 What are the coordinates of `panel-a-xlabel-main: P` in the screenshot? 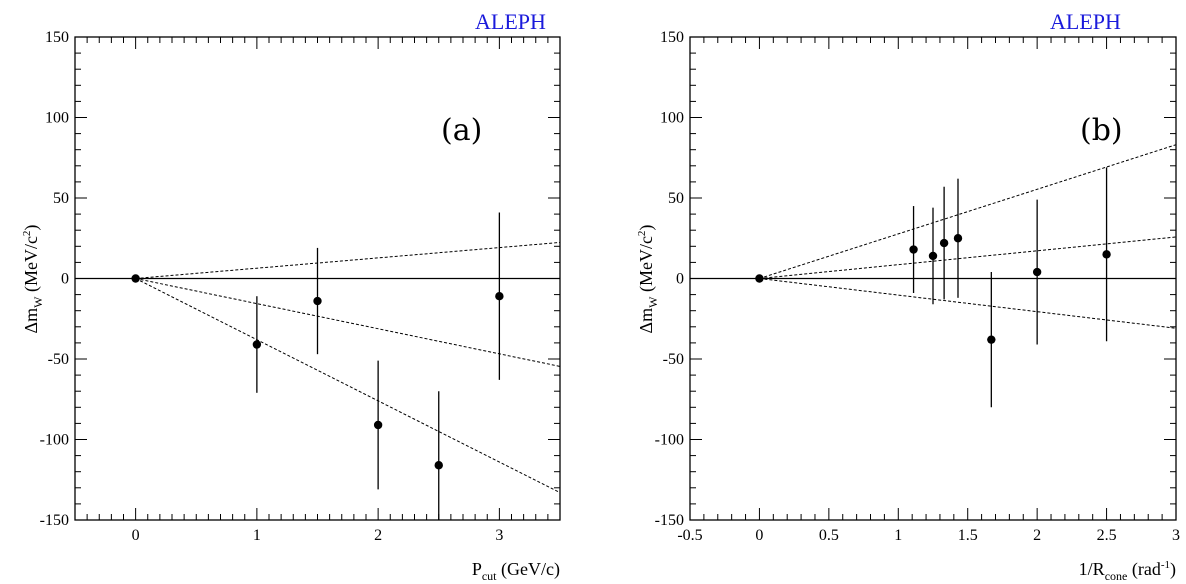 It's located at (477, 569).